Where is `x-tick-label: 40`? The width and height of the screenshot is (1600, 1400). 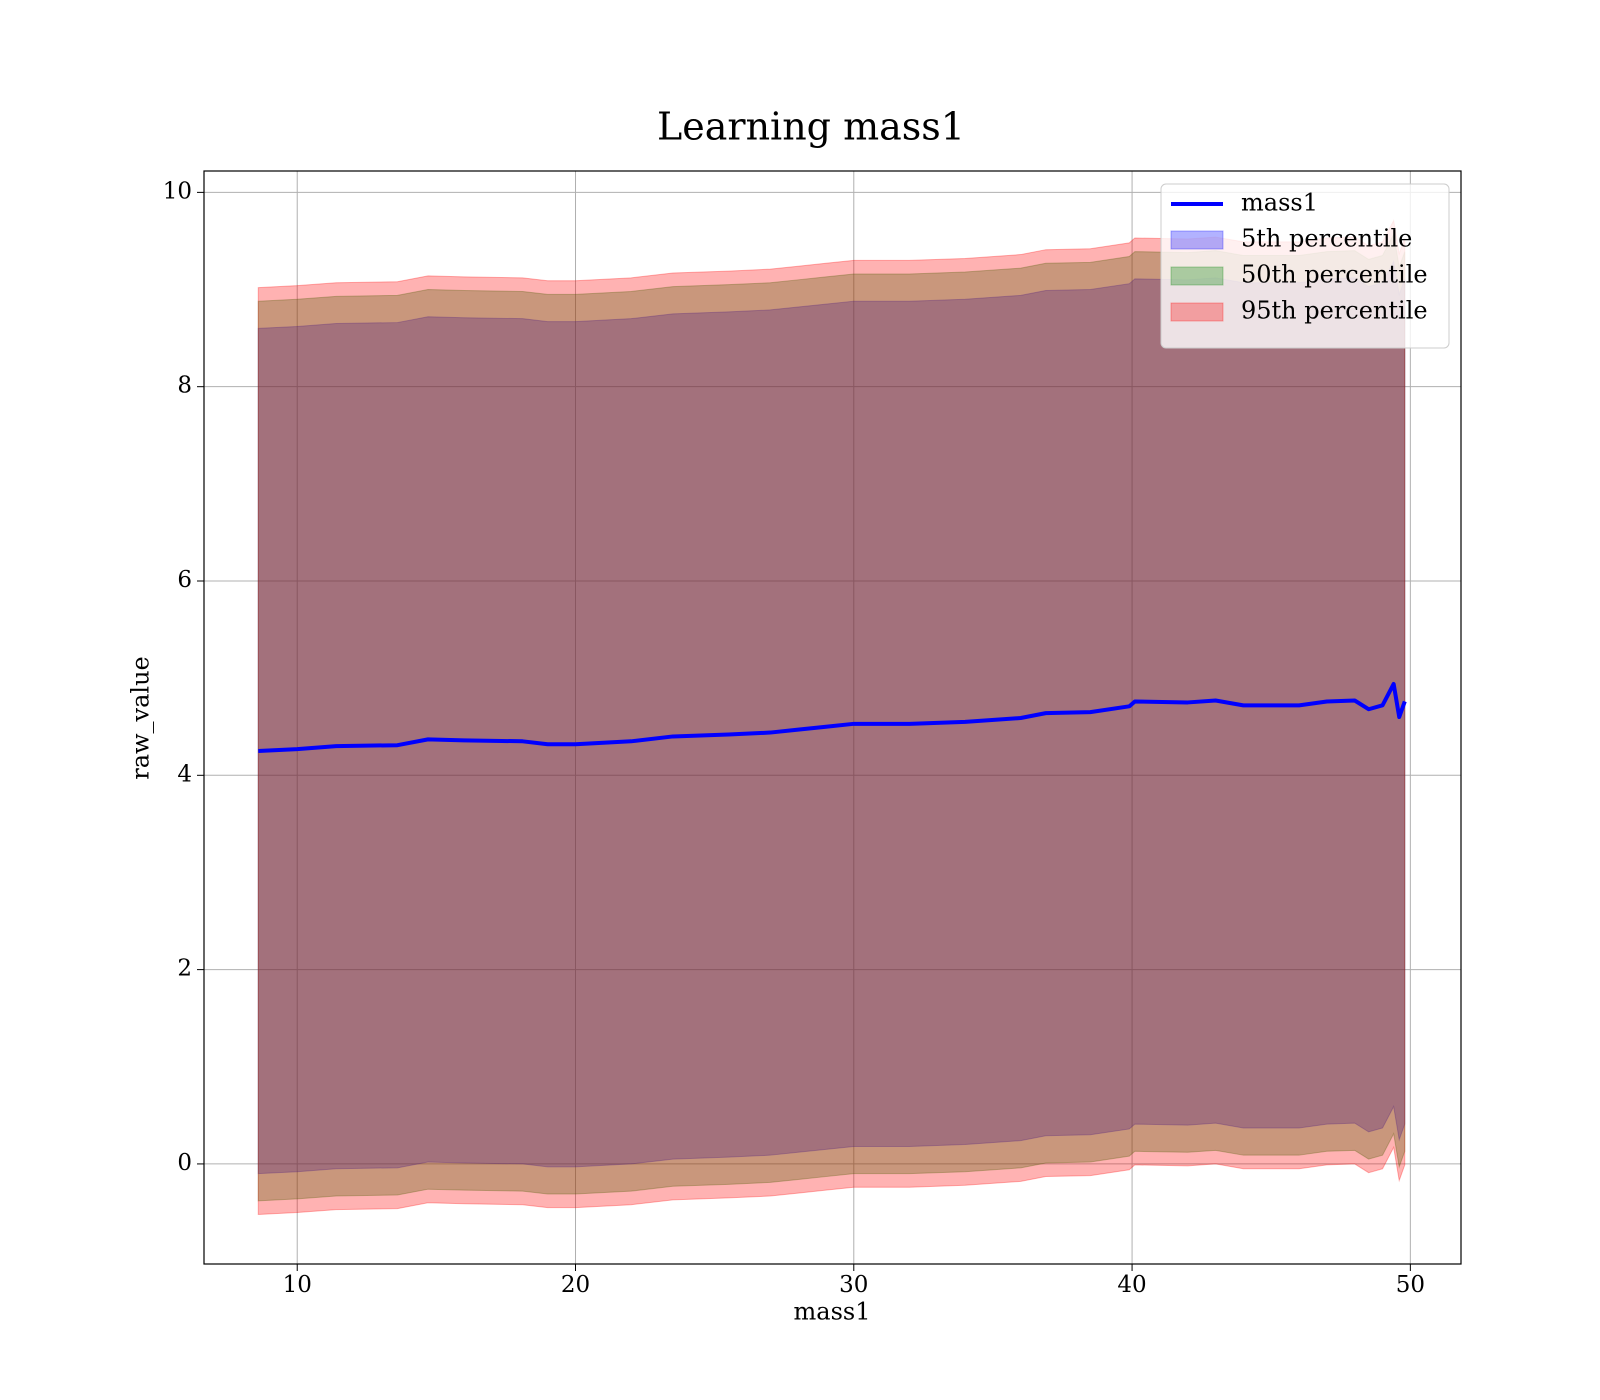 x-tick-label: 40 is located at coordinates (1131, 1285).